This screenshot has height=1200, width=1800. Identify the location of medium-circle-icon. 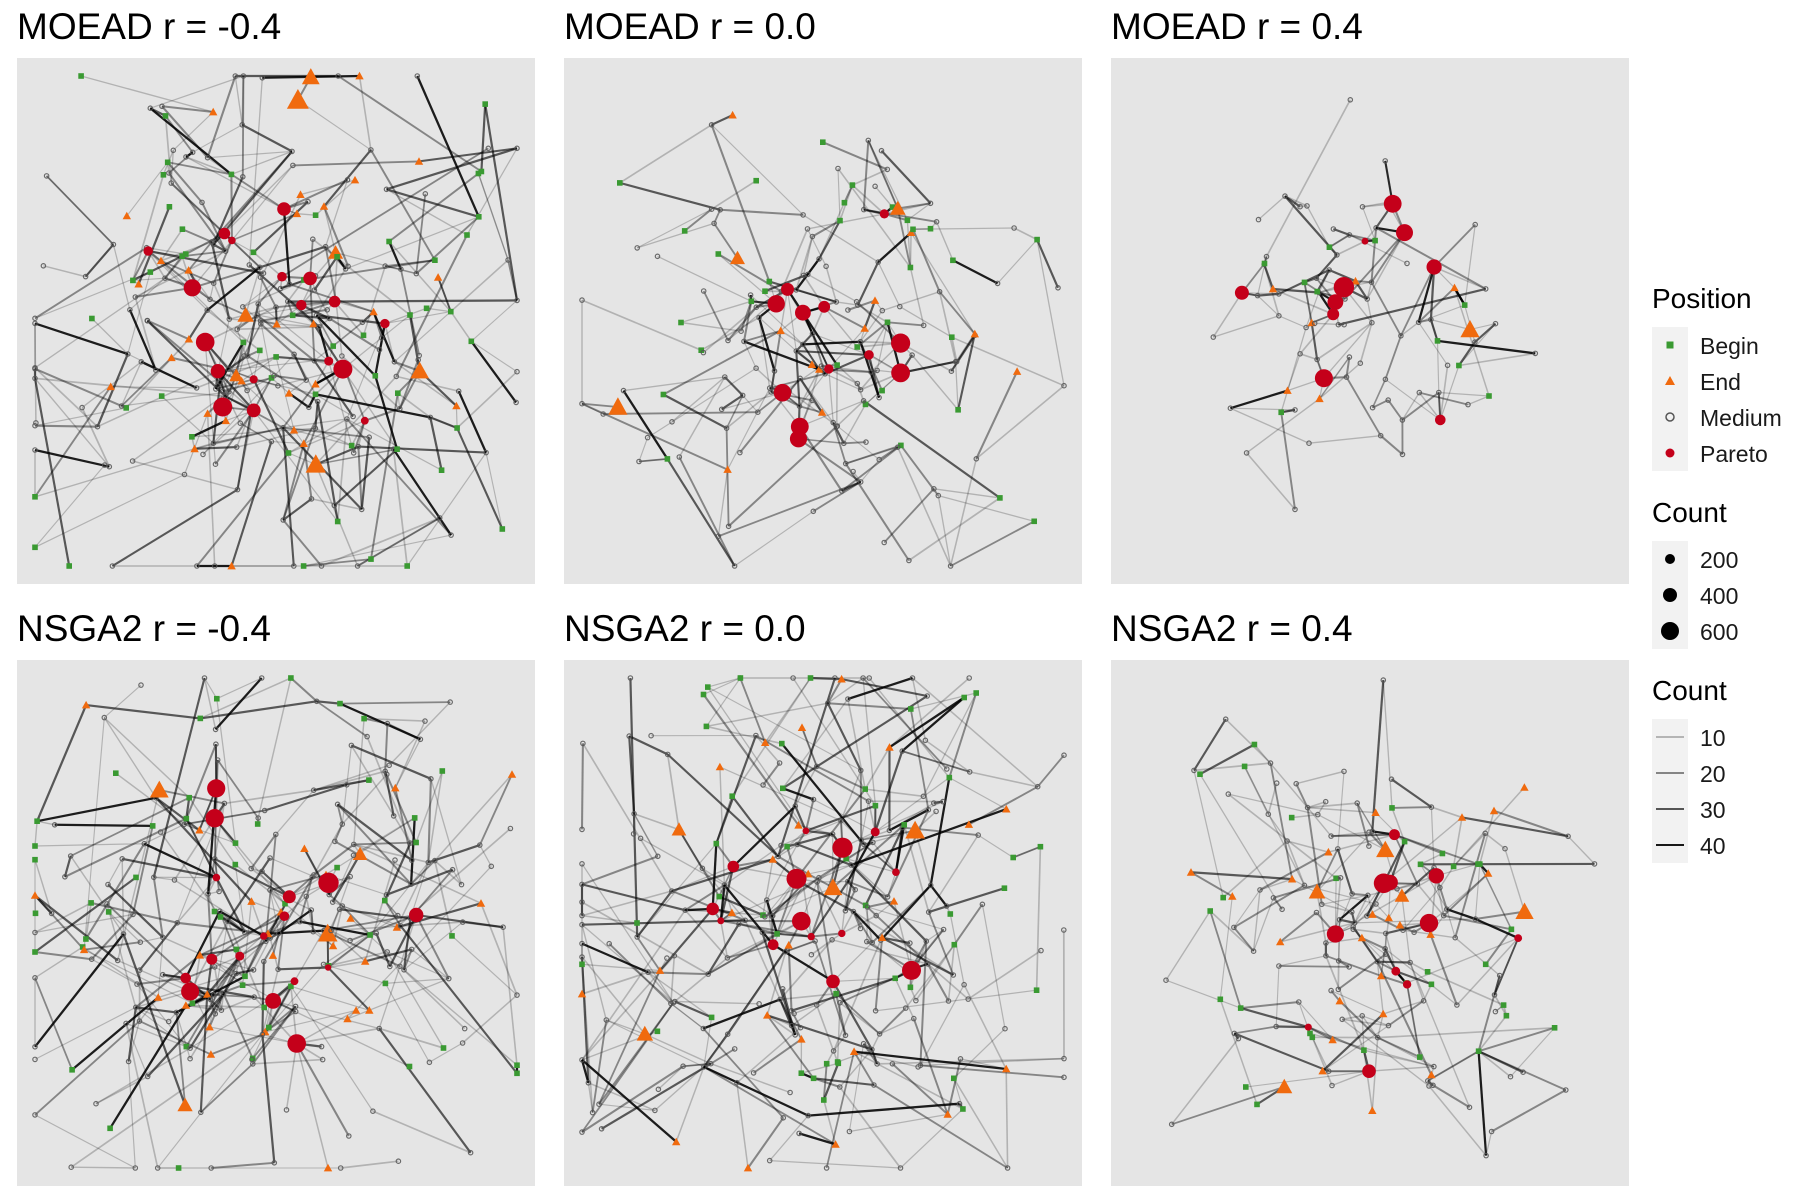
(1670, 417).